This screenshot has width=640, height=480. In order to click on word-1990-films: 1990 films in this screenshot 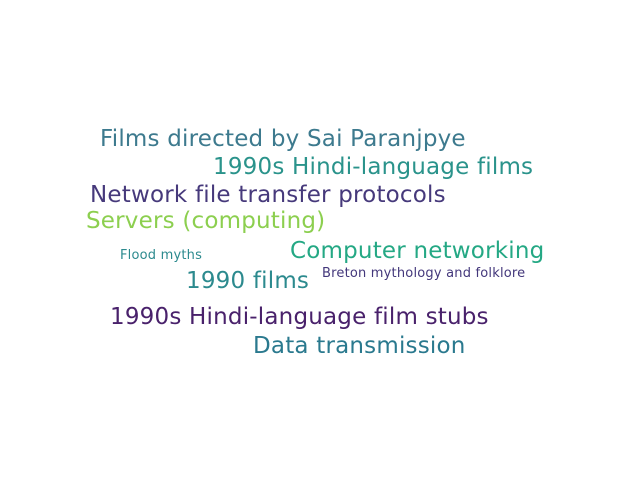, I will do `click(248, 281)`.